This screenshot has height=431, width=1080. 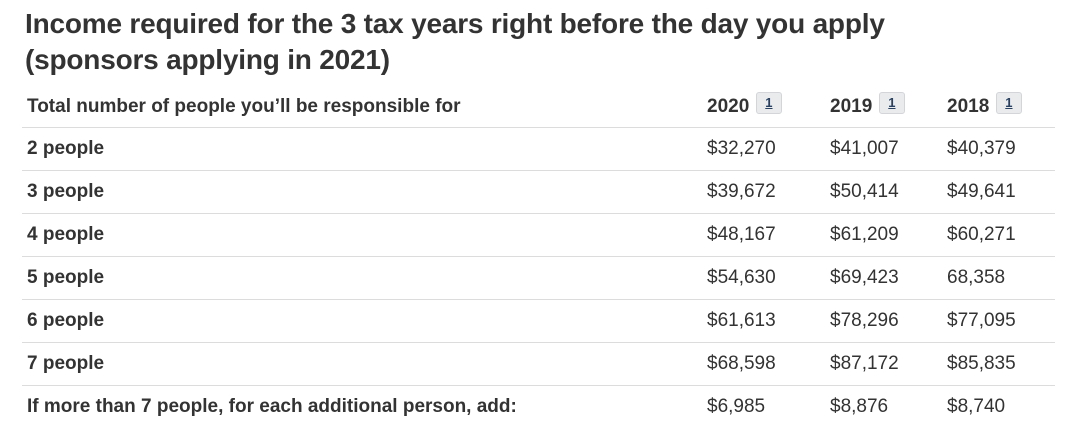 I want to click on year-label-2019: 2019, so click(x=851, y=106).